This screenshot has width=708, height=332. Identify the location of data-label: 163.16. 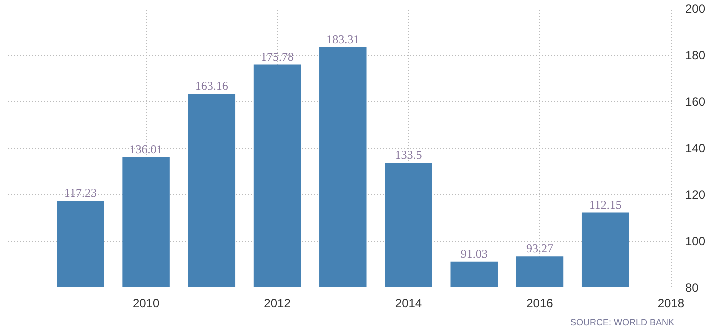
(211, 86).